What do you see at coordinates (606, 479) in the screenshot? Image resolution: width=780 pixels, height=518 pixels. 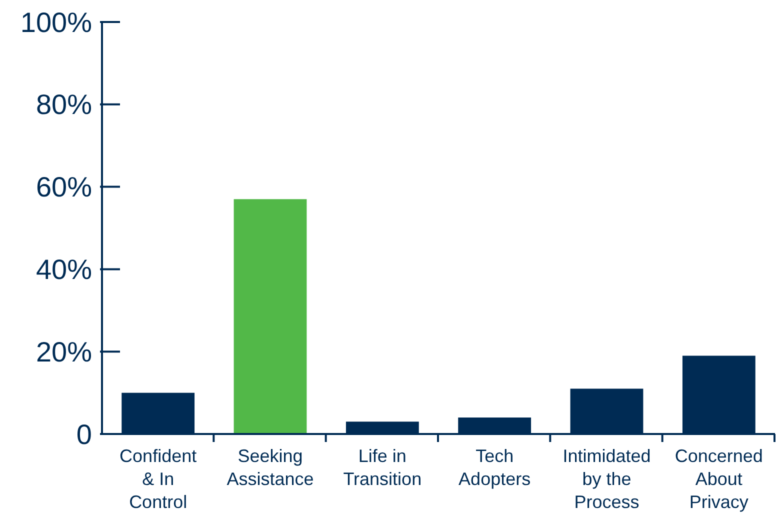 I see `x-tick-label: Intimidated by the Process` at bounding box center [606, 479].